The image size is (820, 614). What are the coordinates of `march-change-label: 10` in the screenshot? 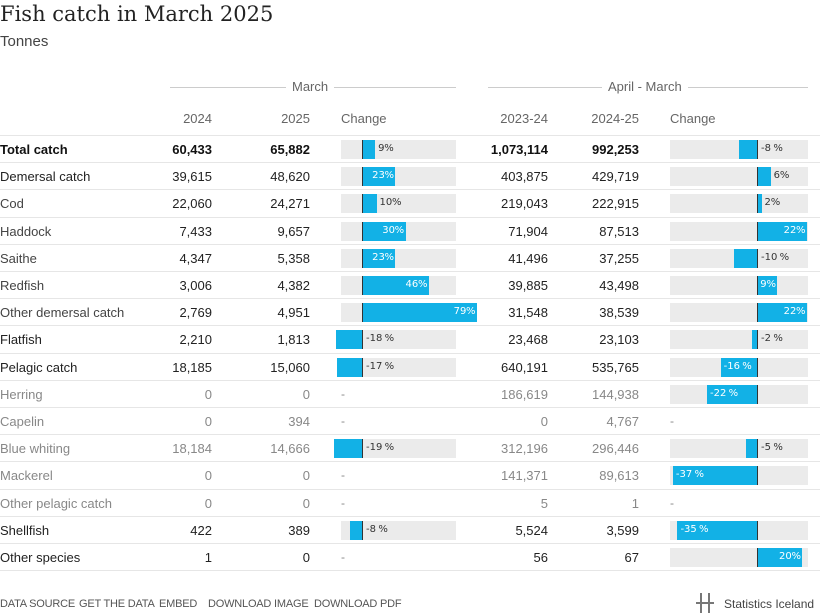 It's located at (386, 203).